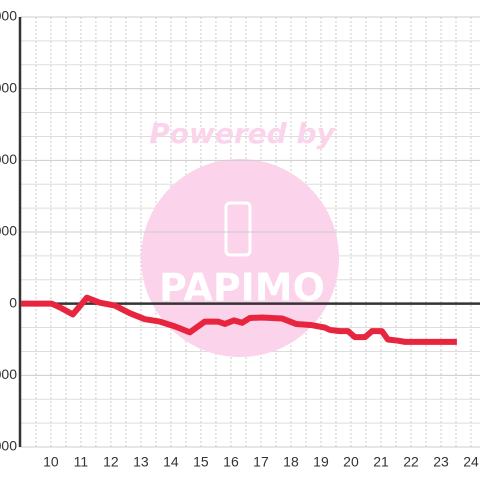  What do you see at coordinates (201, 462) in the screenshot?
I see `x-tick-label: 15` at bounding box center [201, 462].